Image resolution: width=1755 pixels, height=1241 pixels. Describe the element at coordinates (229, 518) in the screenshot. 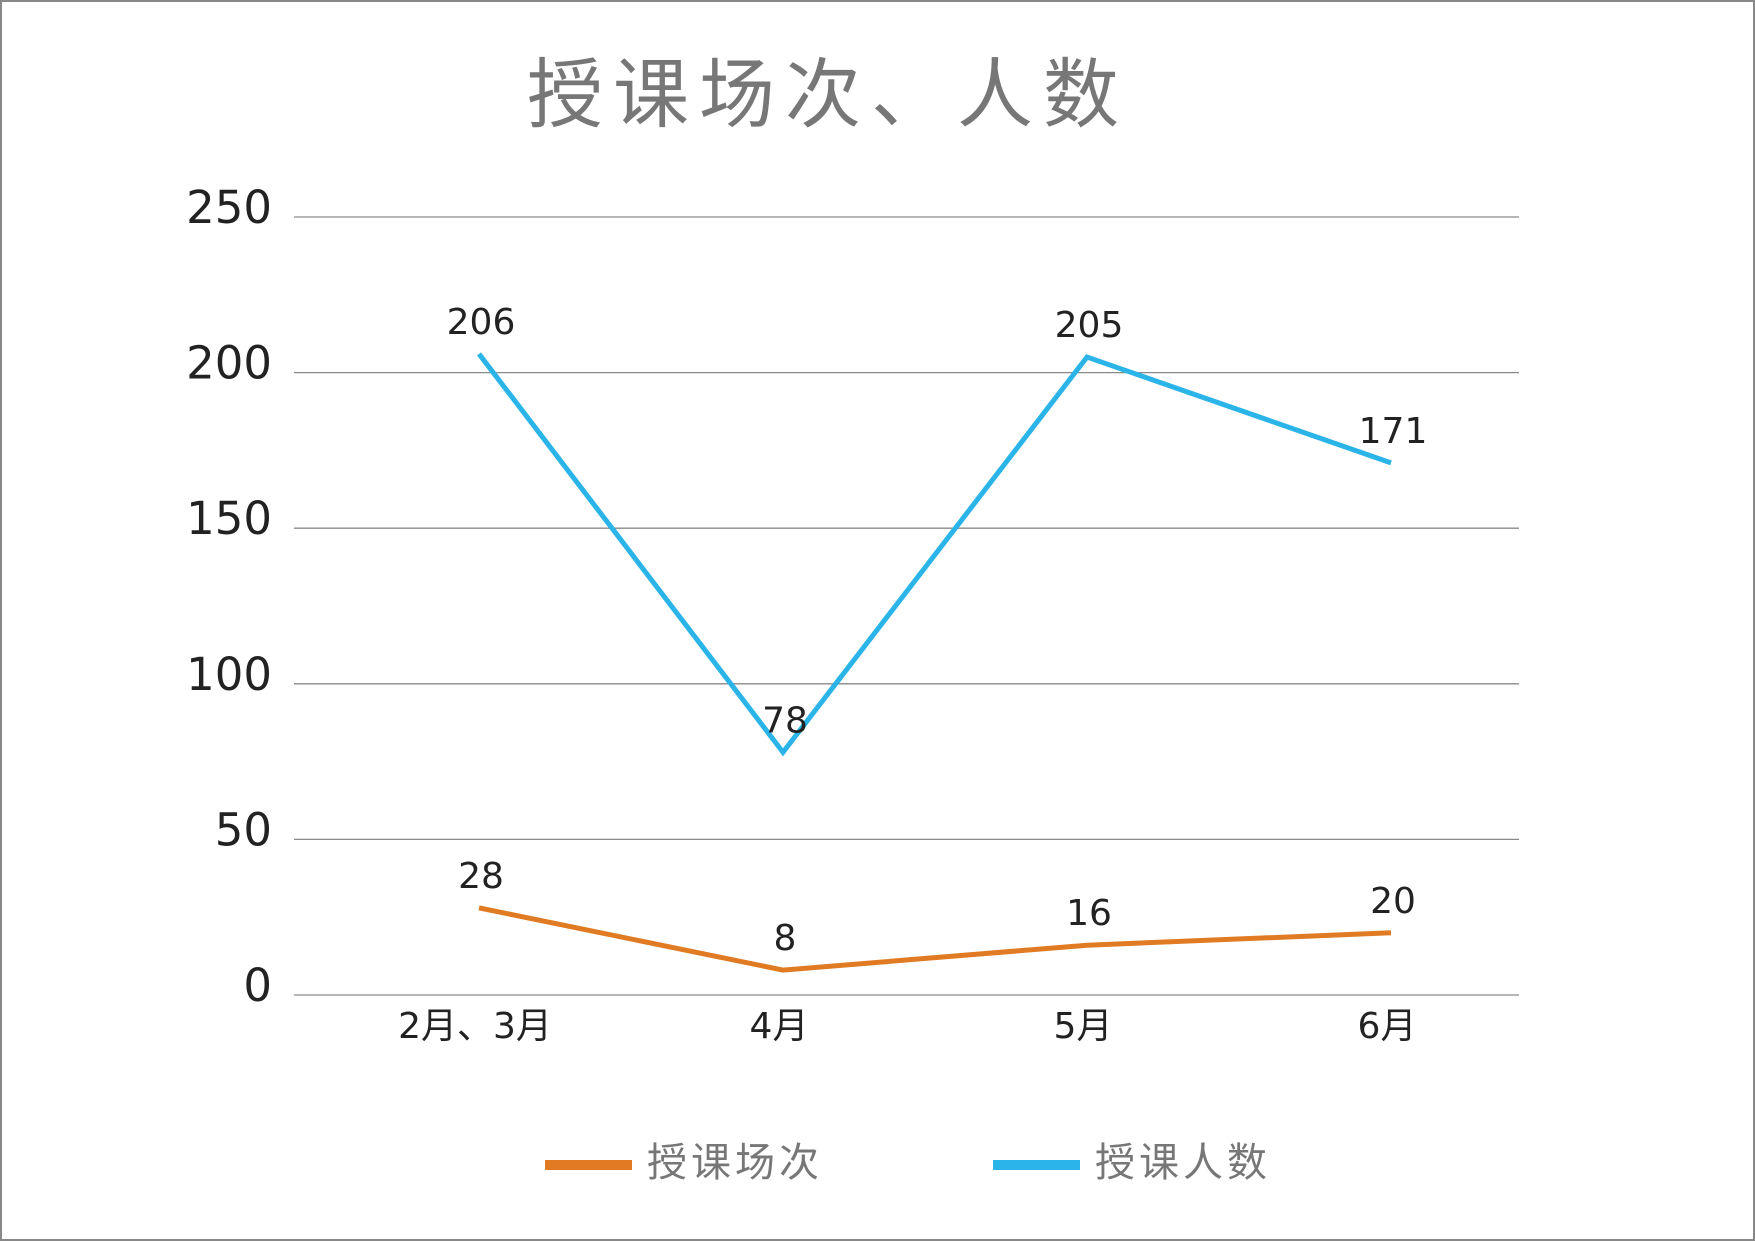

I see `y-tick-label: 150` at that location.